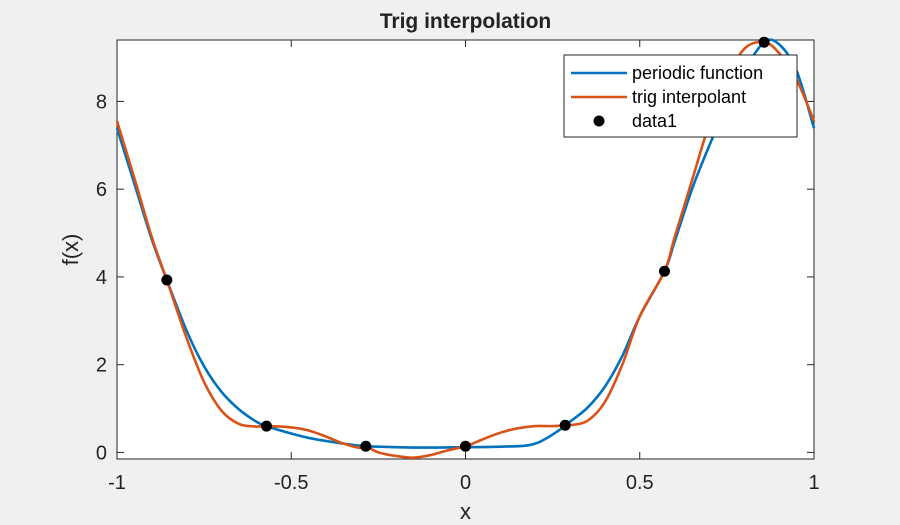  What do you see at coordinates (101, 278) in the screenshot?
I see `y-tick-label: 4` at bounding box center [101, 278].